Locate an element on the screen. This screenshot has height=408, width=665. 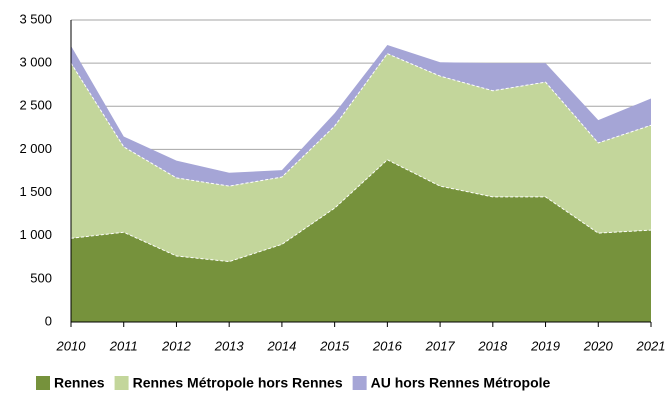
x-tick-label: 2013 is located at coordinates (229, 345).